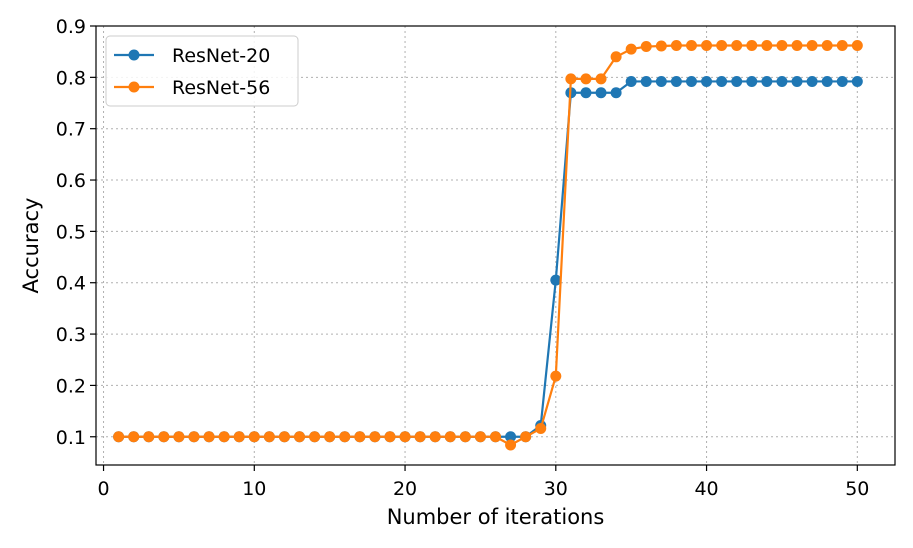  Describe the element at coordinates (857, 489) in the screenshot. I see `x-tick-label: 50` at that location.